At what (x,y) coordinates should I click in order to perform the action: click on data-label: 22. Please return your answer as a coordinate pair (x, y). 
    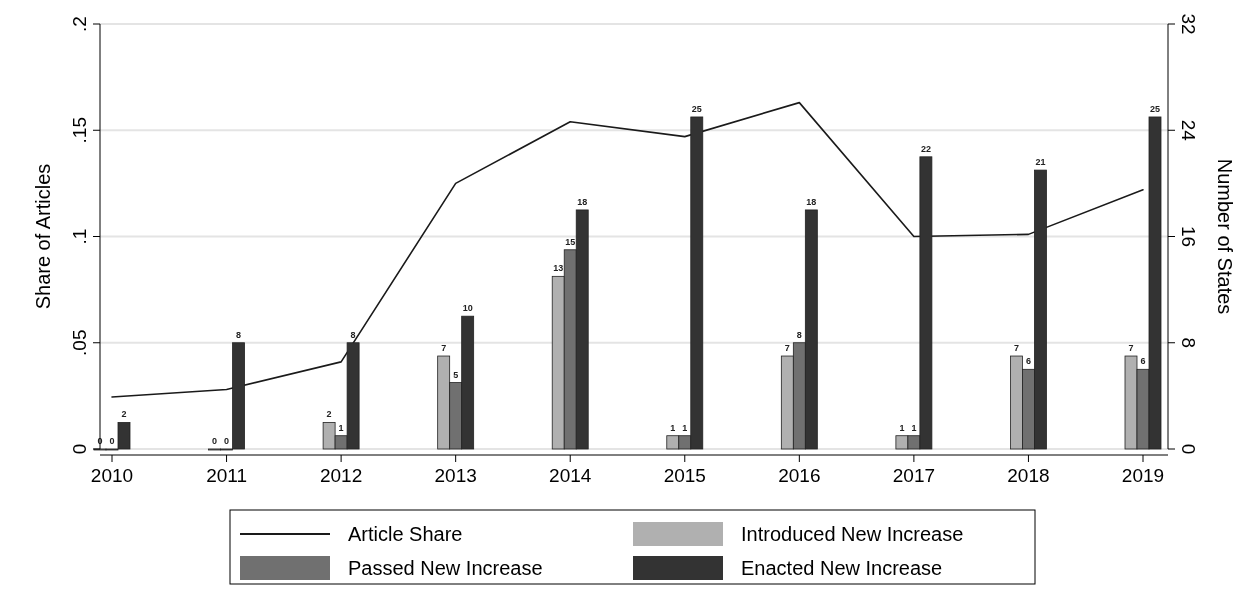
    Looking at the image, I should click on (925, 148).